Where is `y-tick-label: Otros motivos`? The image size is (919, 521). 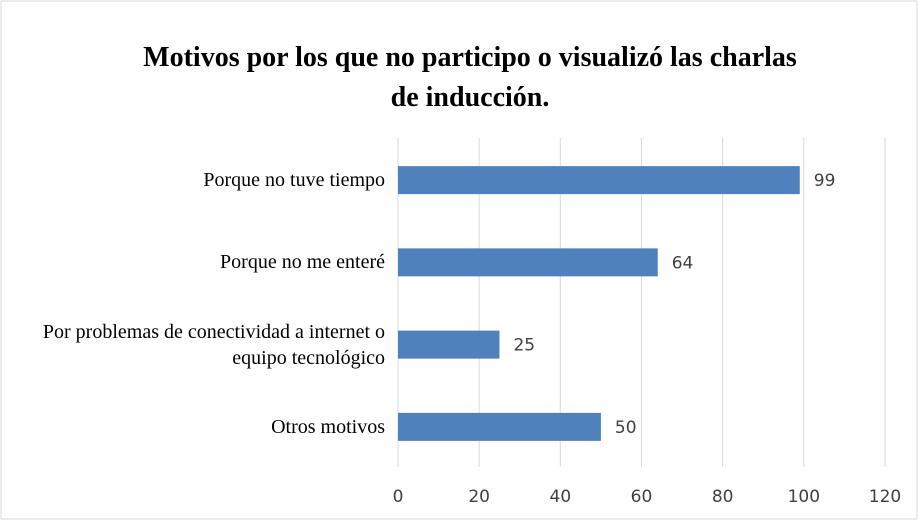 y-tick-label: Otros motivos is located at coordinates (328, 426).